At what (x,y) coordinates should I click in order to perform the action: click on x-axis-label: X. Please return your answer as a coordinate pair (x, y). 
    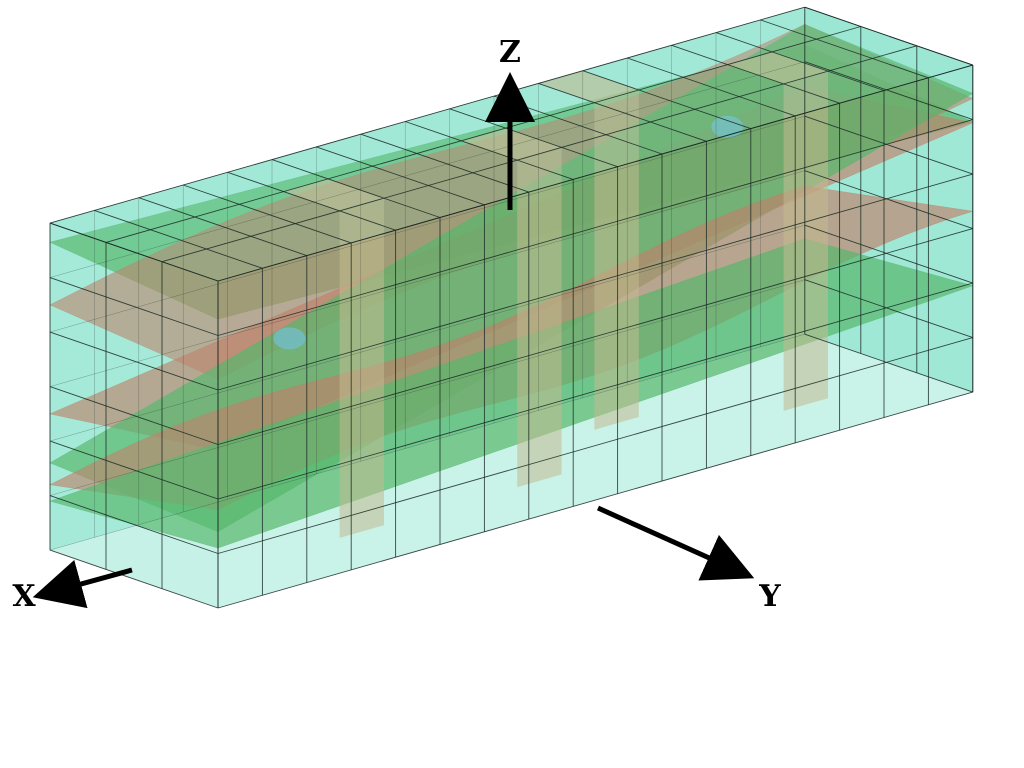
    Looking at the image, I should click on (24, 596).